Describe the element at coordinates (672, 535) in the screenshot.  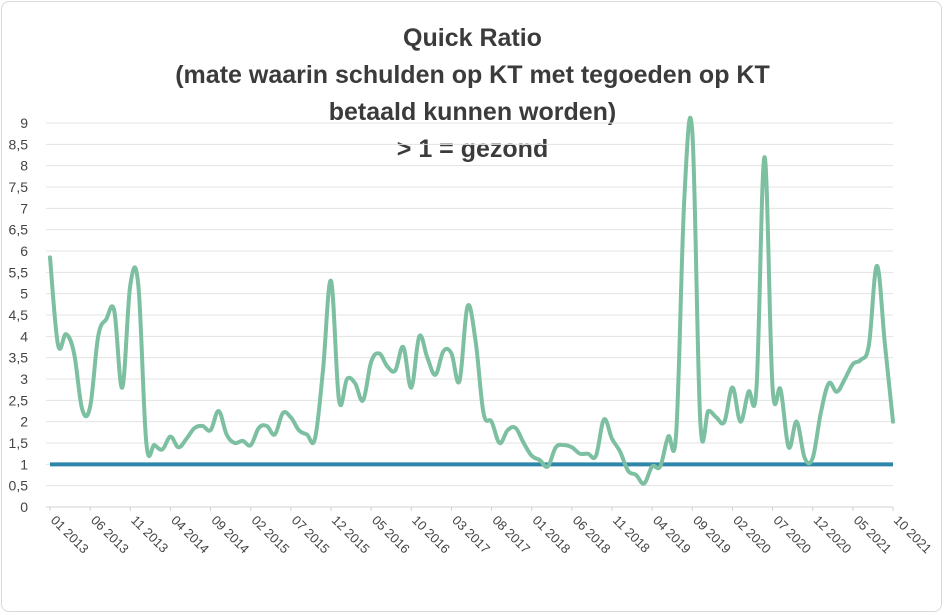
I see `x-tick-label: 04 2019` at that location.